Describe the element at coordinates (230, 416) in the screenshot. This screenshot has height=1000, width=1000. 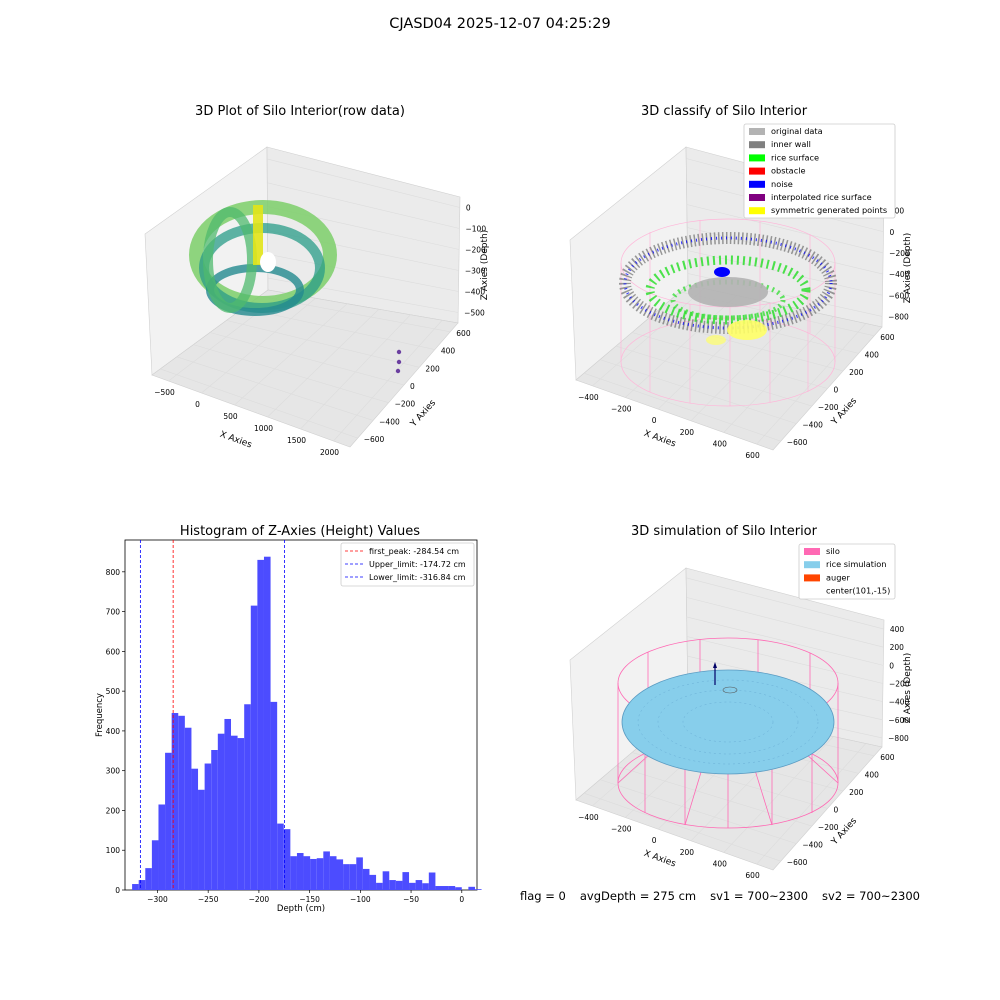
I see `raw-x-tick-label: 500` at that location.